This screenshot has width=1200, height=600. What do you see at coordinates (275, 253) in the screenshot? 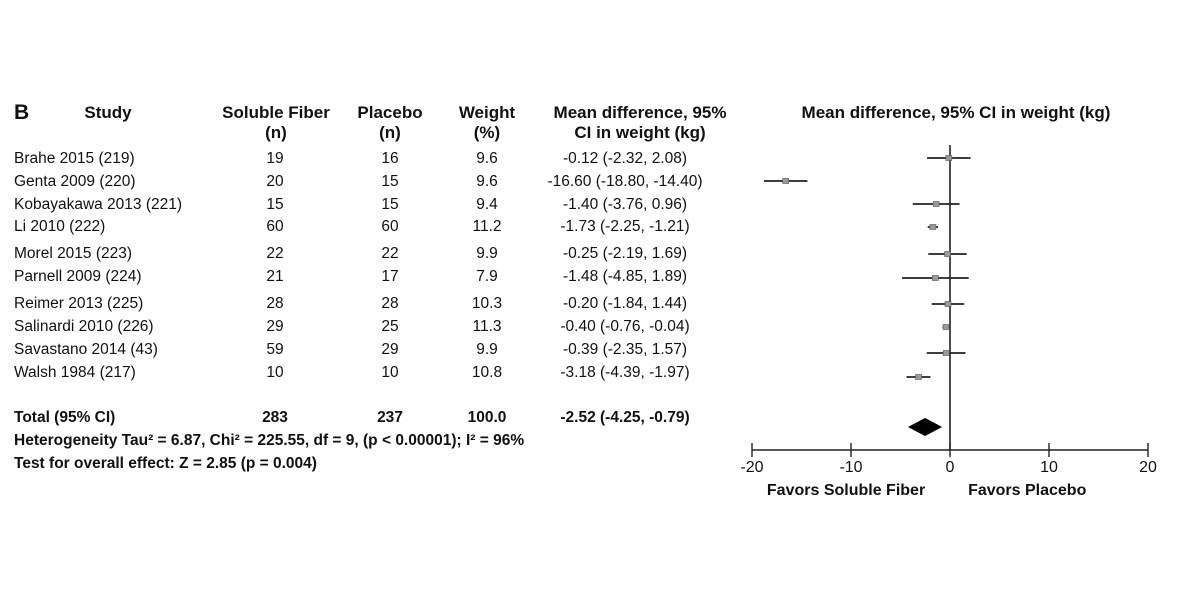
I see `fiber-n: 22` at bounding box center [275, 253].